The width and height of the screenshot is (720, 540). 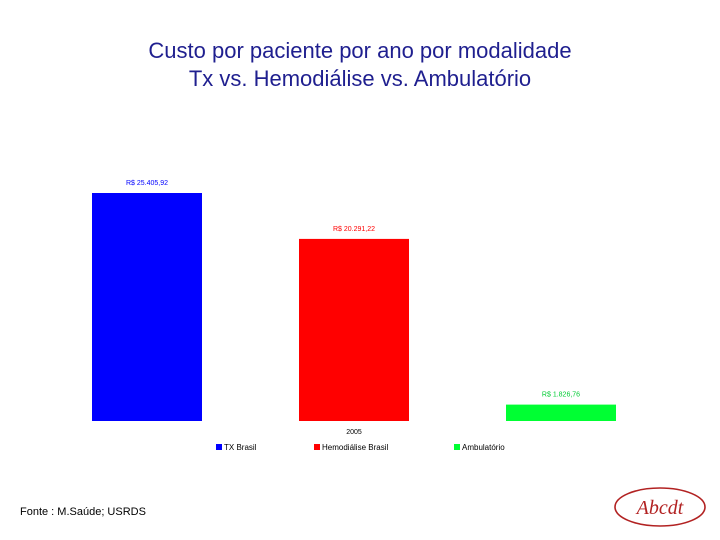 I want to click on legend-label-3: Ambulatório, so click(x=483, y=447).